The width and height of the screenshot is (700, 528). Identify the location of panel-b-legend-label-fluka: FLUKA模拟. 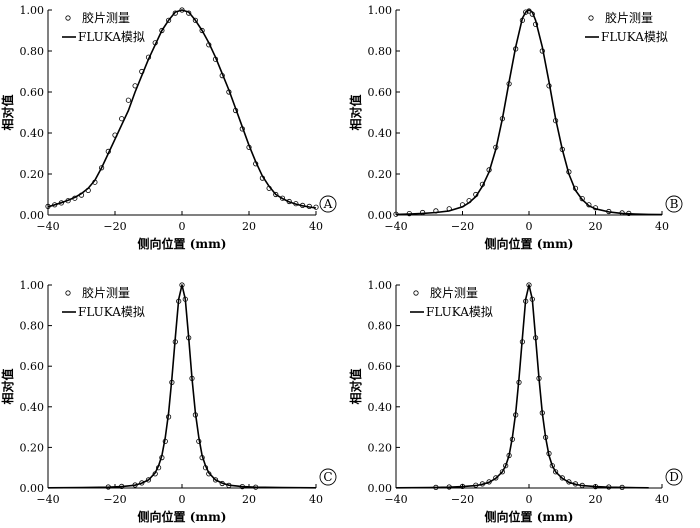
(634, 37).